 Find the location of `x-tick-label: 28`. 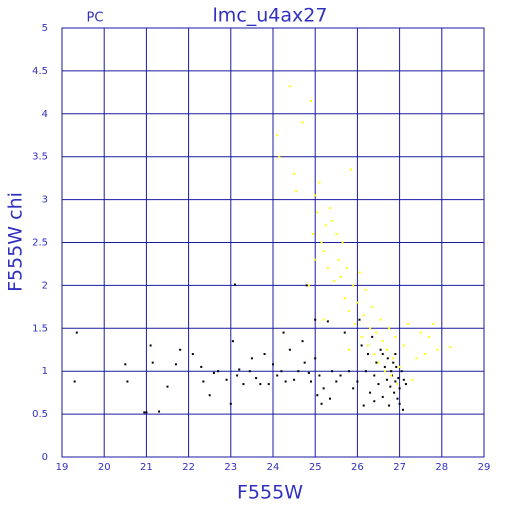

x-tick-label: 28 is located at coordinates (441, 467).